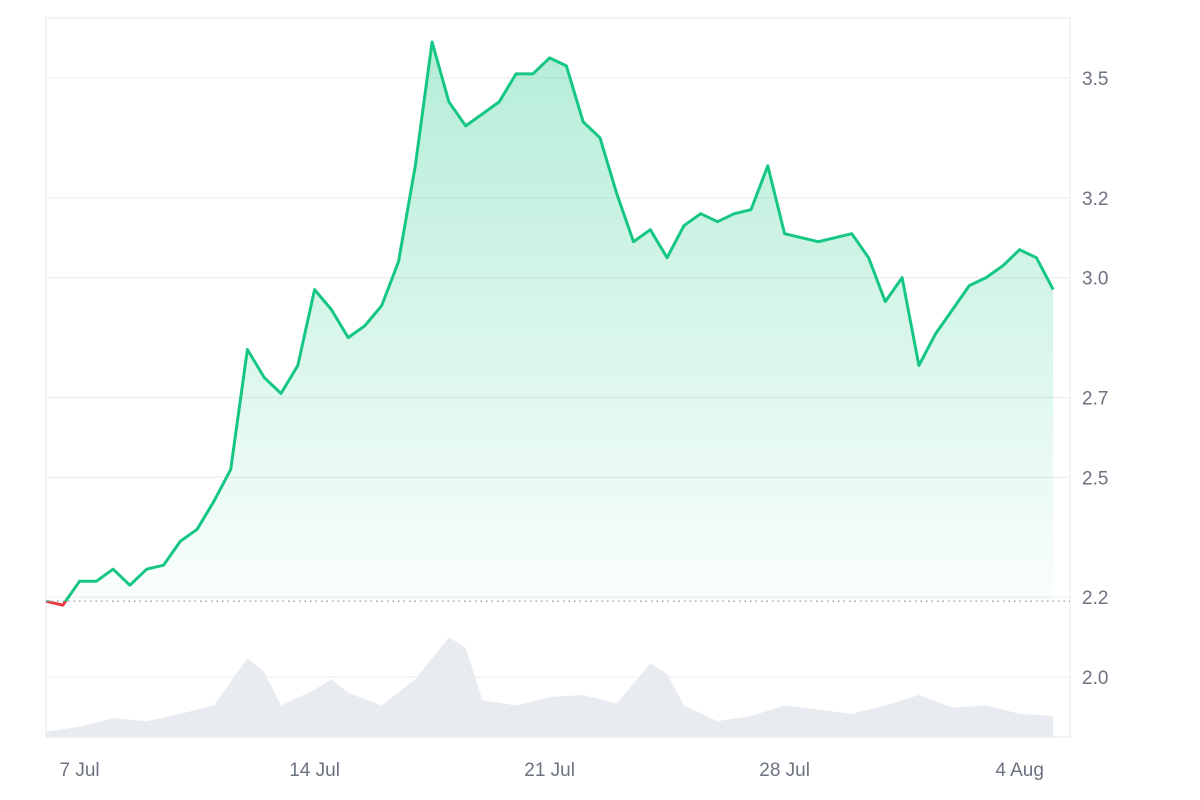 The image size is (1200, 800). Describe the element at coordinates (1095, 678) in the screenshot. I see `y-tick-label: 2.0` at that location.